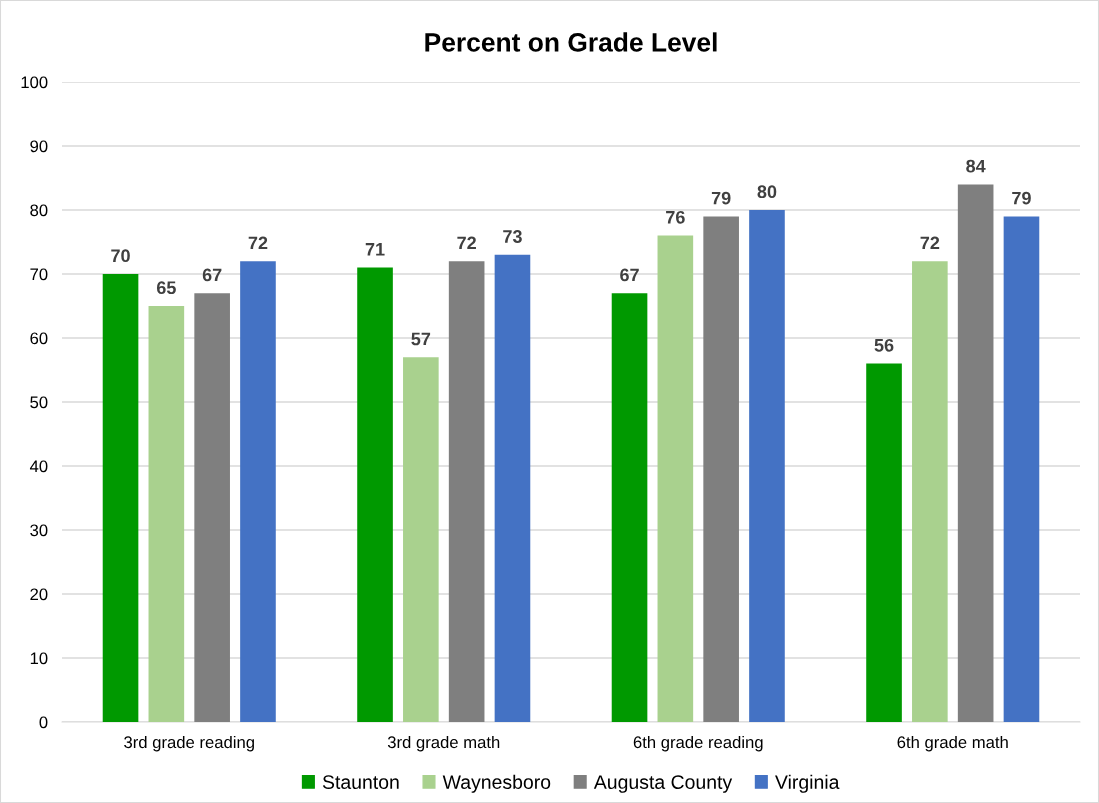 This screenshot has height=803, width=1099. What do you see at coordinates (976, 166) in the screenshot?
I see `data-label: 84` at bounding box center [976, 166].